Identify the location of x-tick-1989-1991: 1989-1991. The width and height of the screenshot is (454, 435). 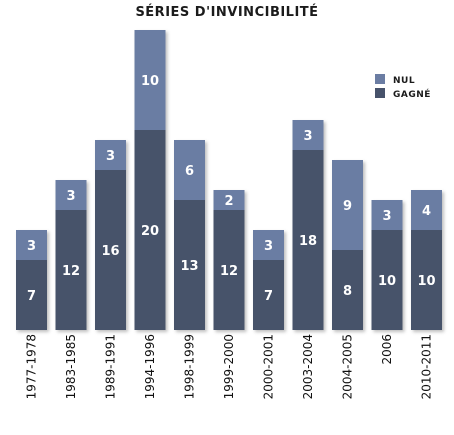
(111, 366).